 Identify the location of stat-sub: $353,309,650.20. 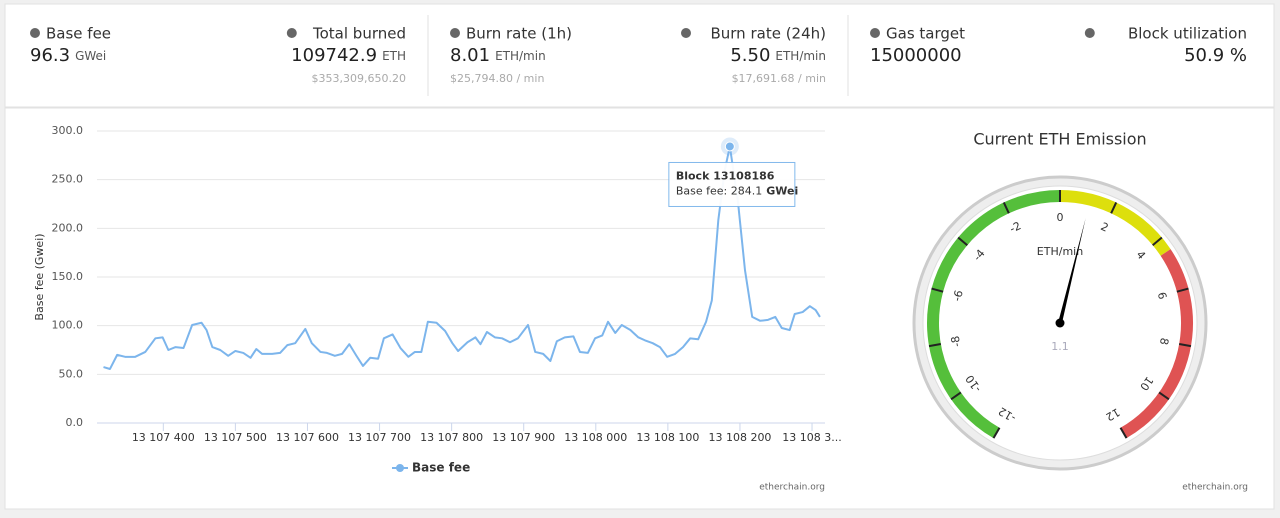
(359, 78).